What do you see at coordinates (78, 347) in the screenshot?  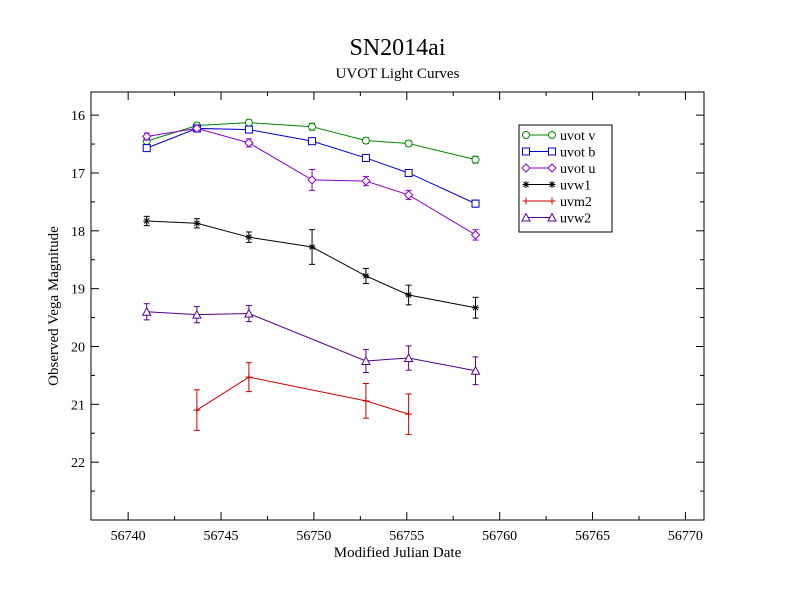 I see `y-tick-label: 20` at bounding box center [78, 347].